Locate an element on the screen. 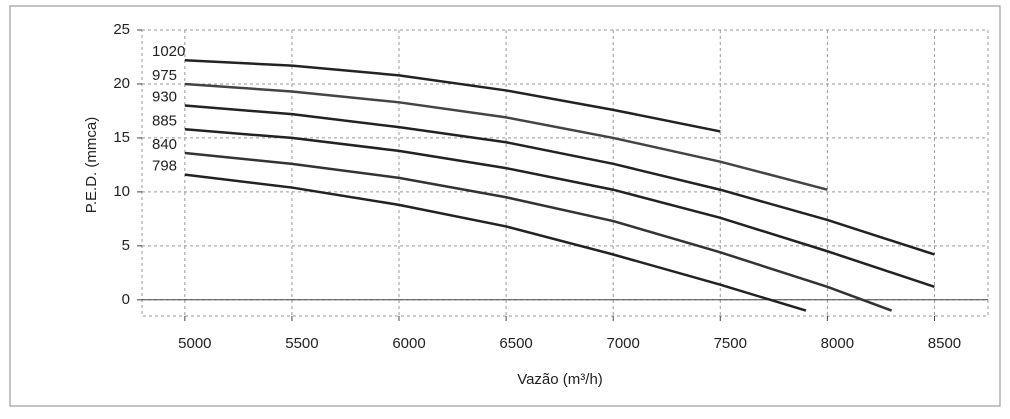 The height and width of the screenshot is (419, 1010). x-axis-title: Vazão (m³/h) is located at coordinates (560, 379).